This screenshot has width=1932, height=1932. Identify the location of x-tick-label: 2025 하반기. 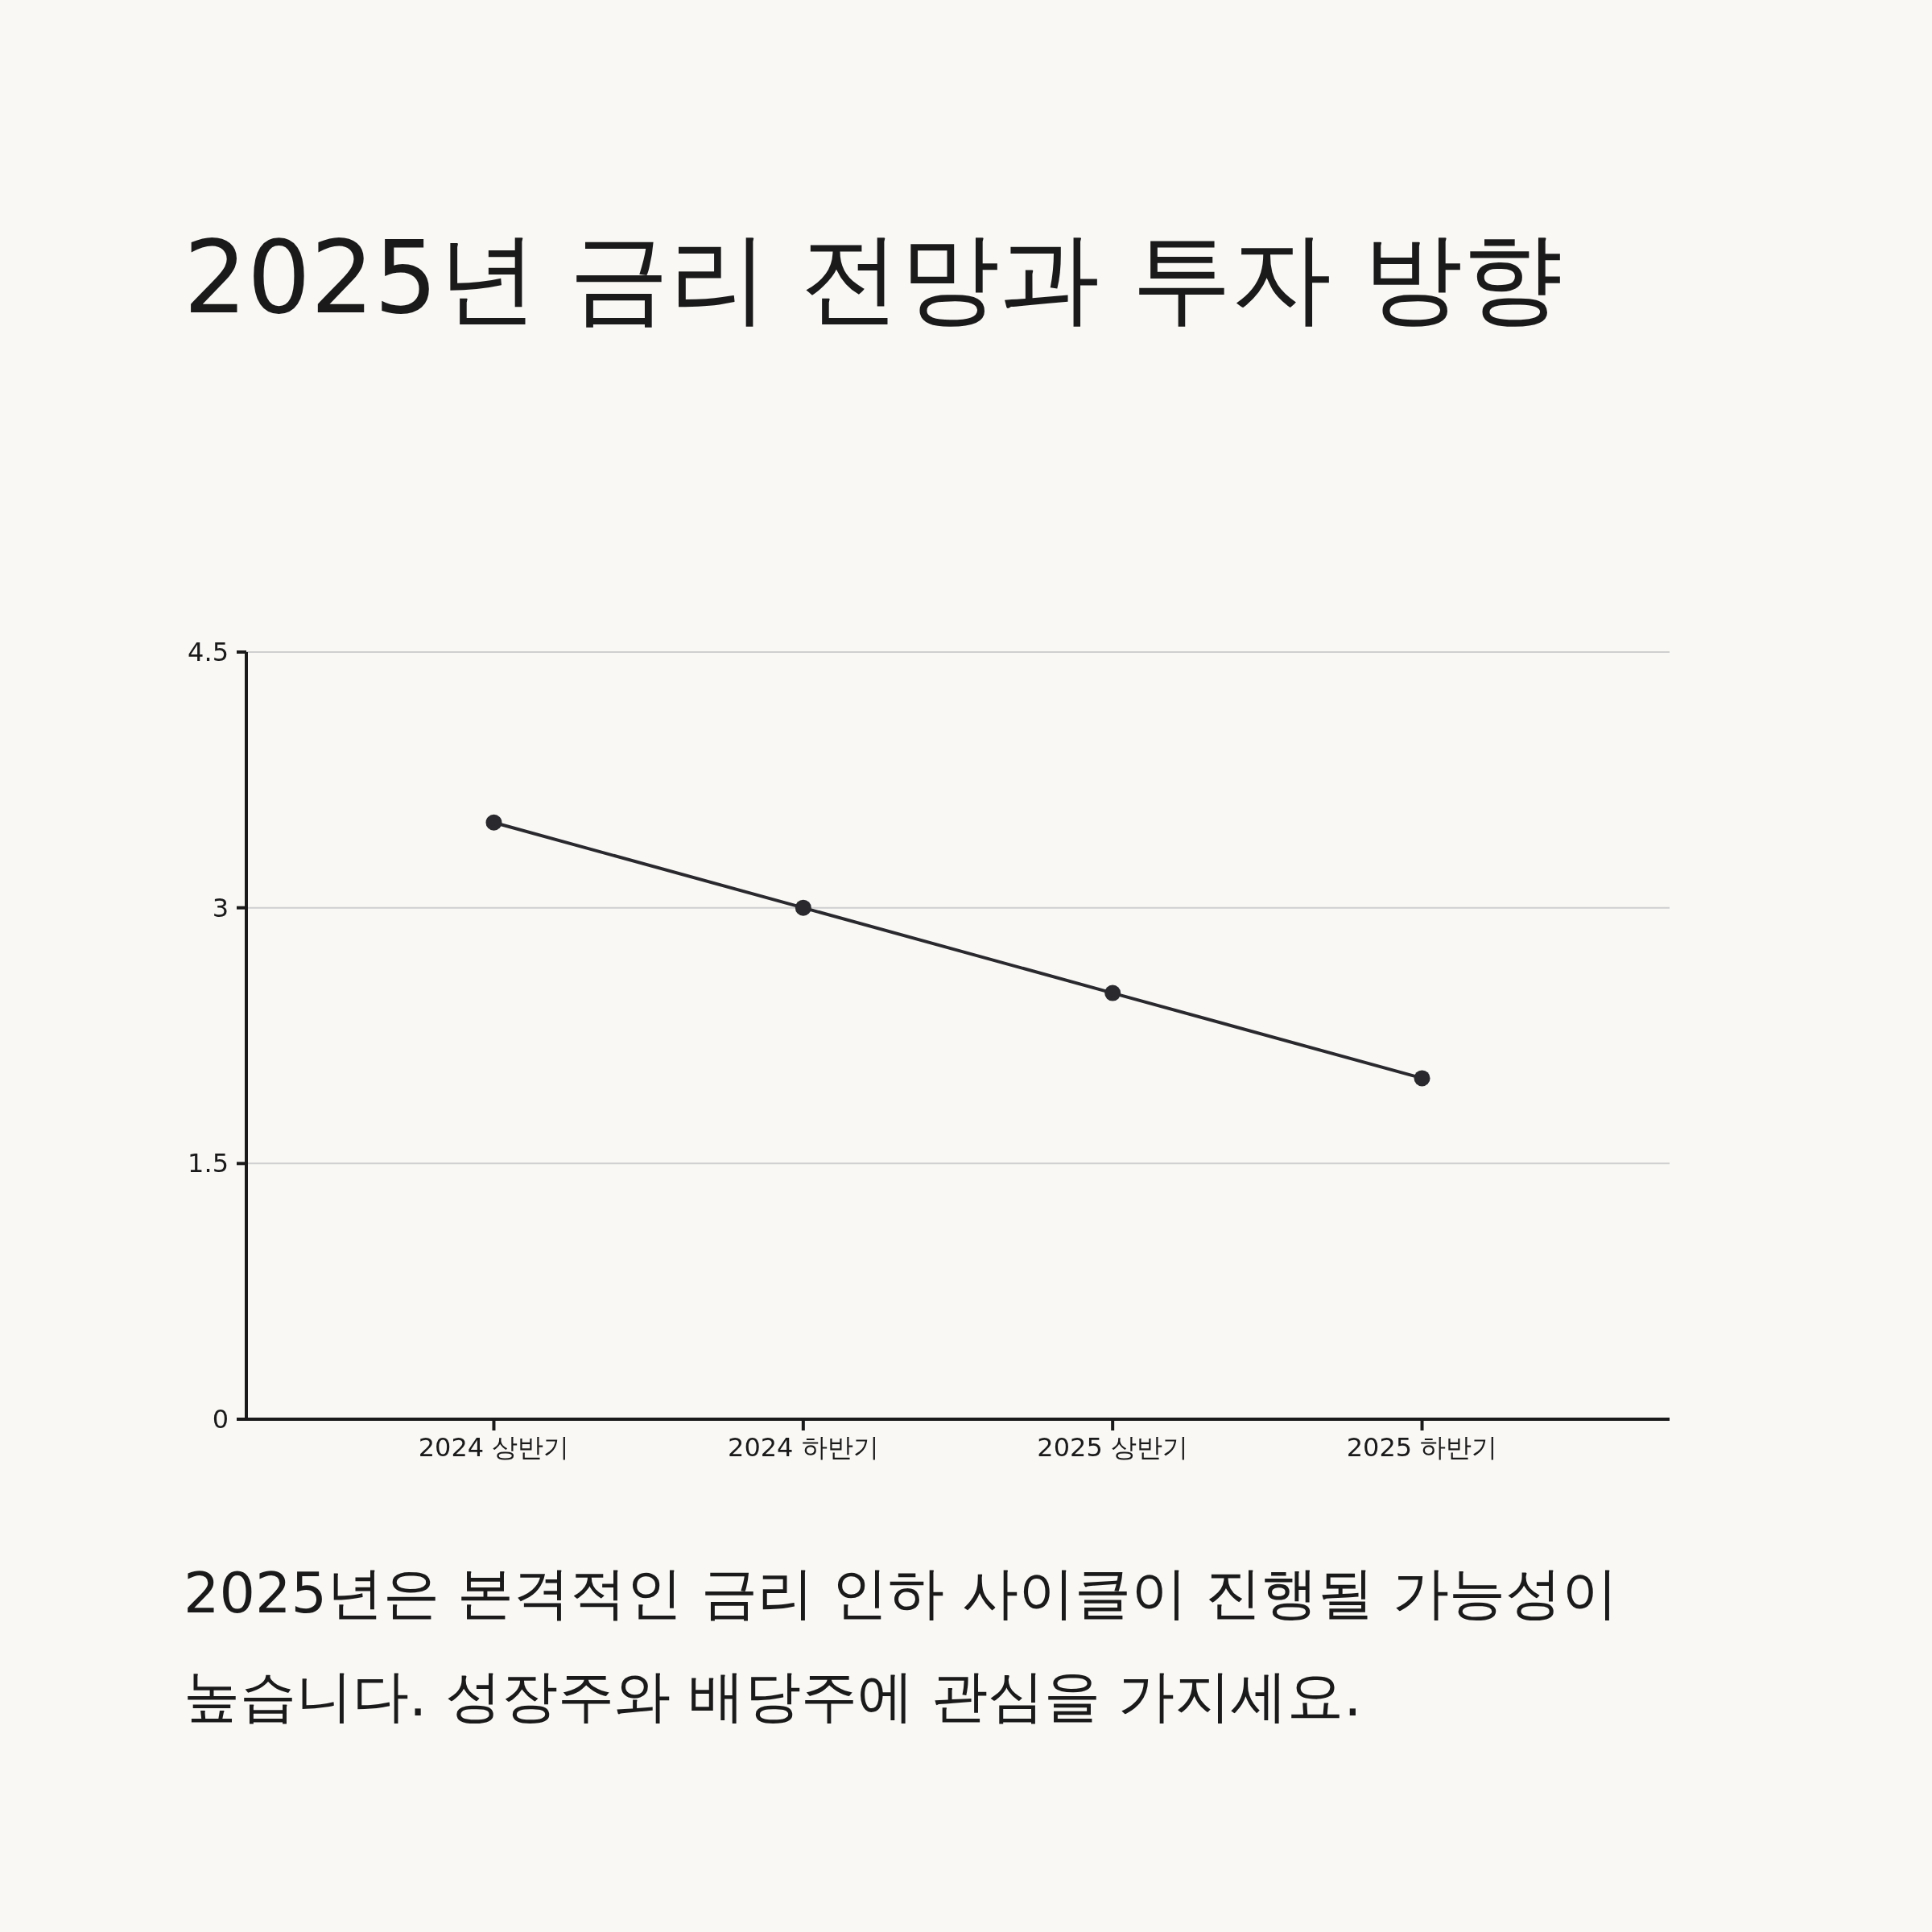
(1422, 1447).